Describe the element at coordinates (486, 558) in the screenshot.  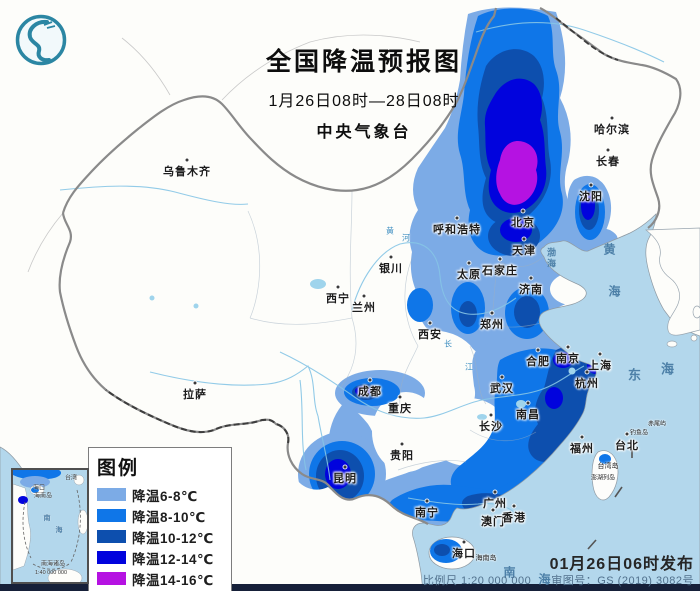
I see `geo-label: 海南岛` at that location.